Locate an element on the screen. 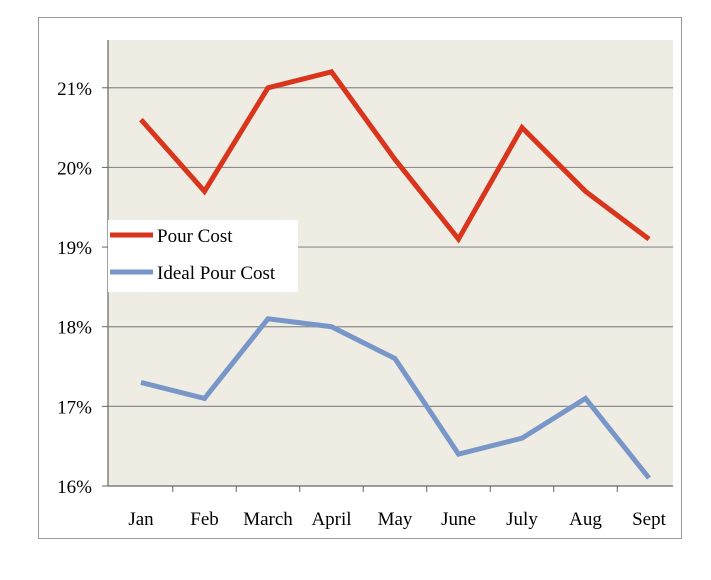 This screenshot has height=580, width=711. y-tick-label: 19% is located at coordinates (74, 248).